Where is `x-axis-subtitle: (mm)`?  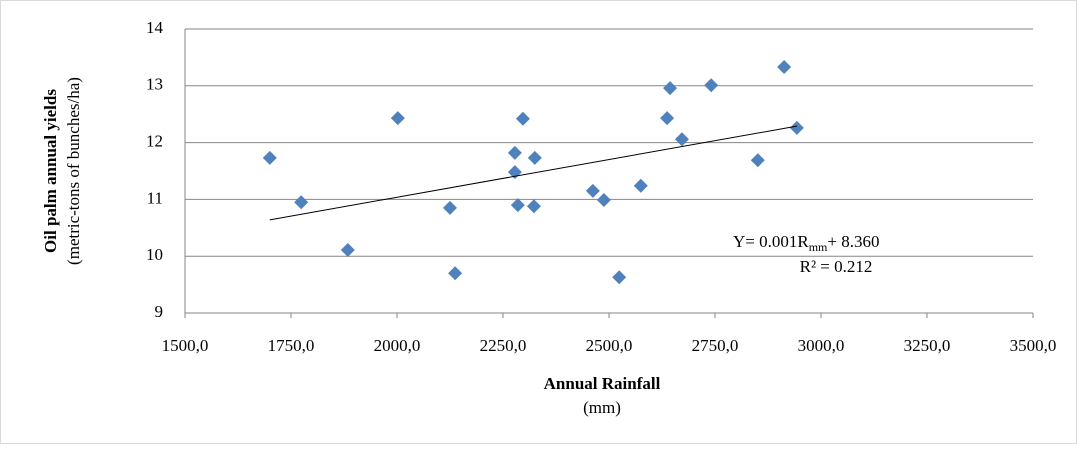
x-axis-subtitle: (mm) is located at coordinates (602, 407).